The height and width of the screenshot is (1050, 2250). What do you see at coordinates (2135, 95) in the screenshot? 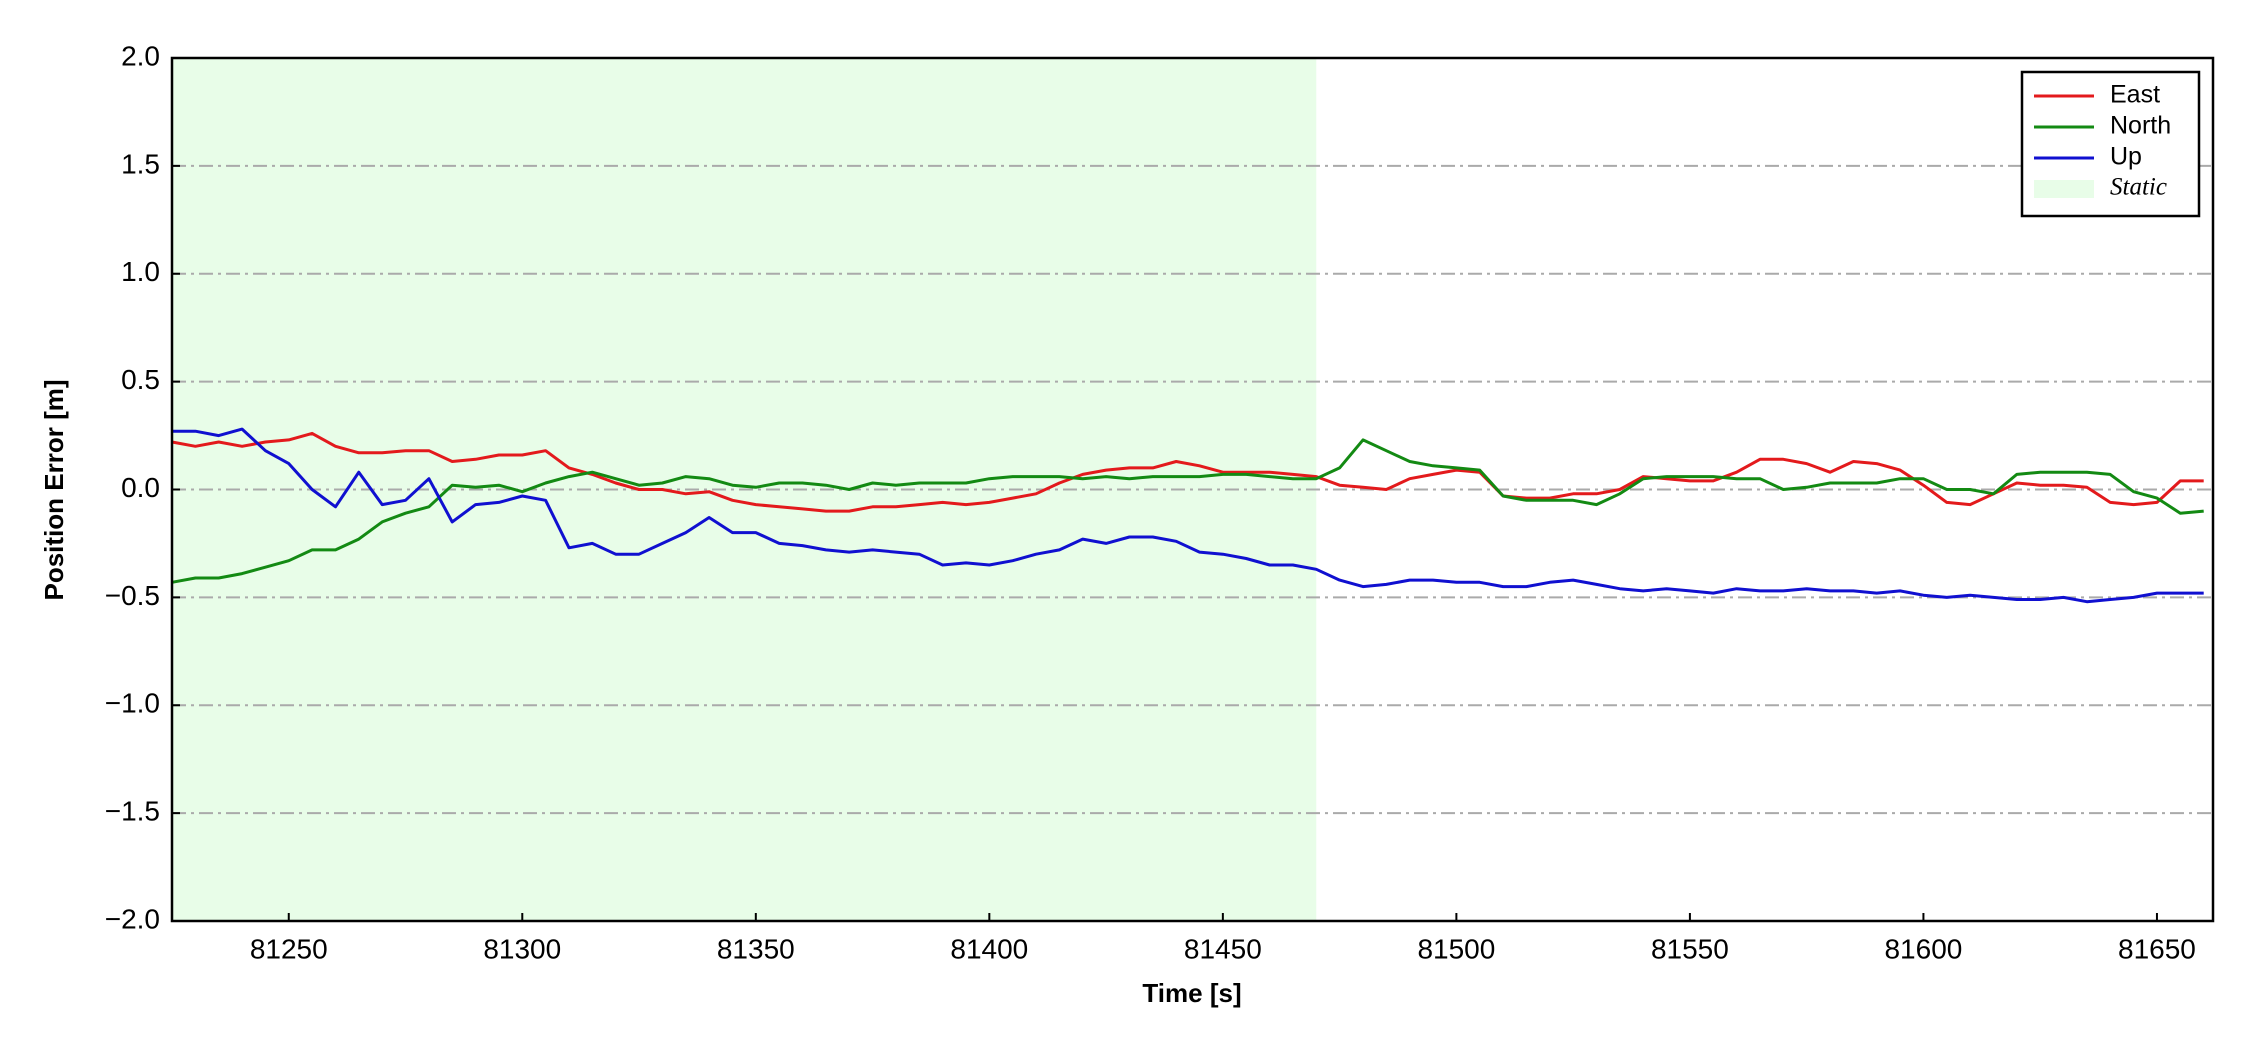
I see `legend-label: East` at bounding box center [2135, 95].